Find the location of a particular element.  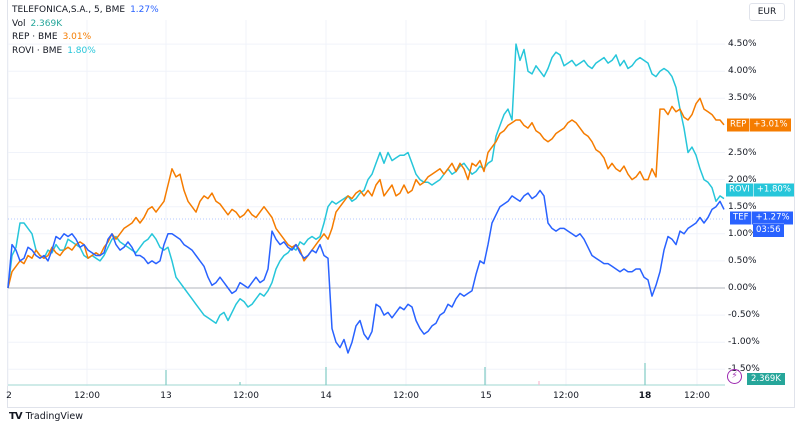

currency-button: EUR is located at coordinates (767, 12).